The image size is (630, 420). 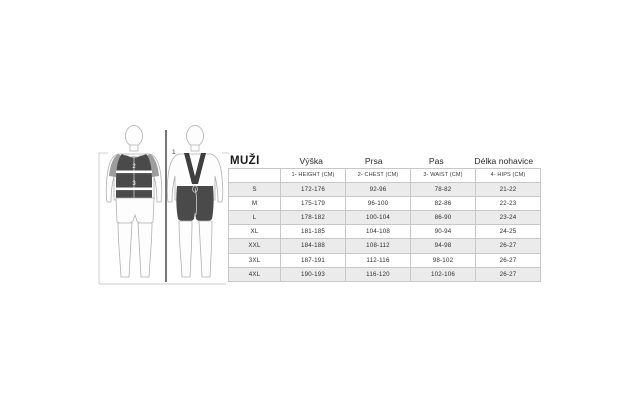 I want to click on cell-hips: 22-23, so click(x=508, y=203).